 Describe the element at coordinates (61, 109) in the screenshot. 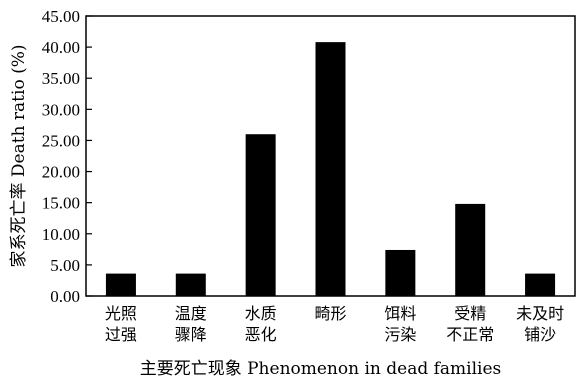

I see `y-tick-label: 30.00` at that location.